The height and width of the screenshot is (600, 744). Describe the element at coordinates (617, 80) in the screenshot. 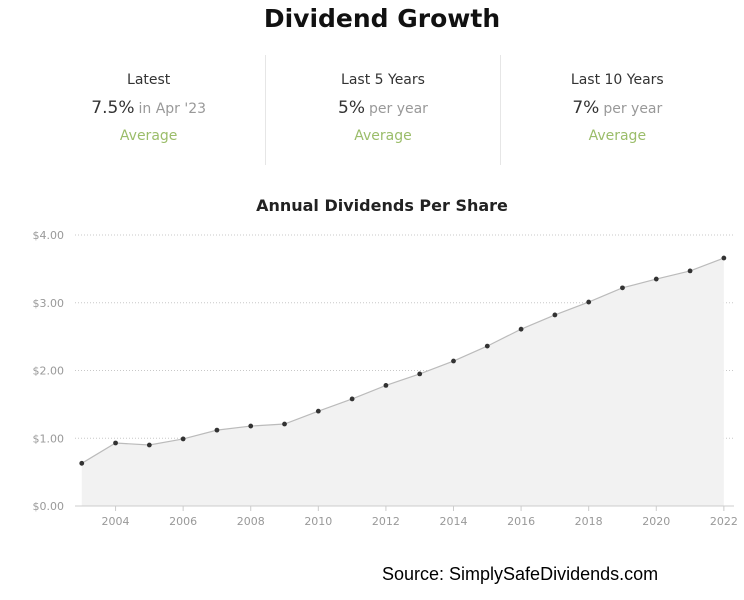

I see `stat-label: Last 10 Years` at that location.